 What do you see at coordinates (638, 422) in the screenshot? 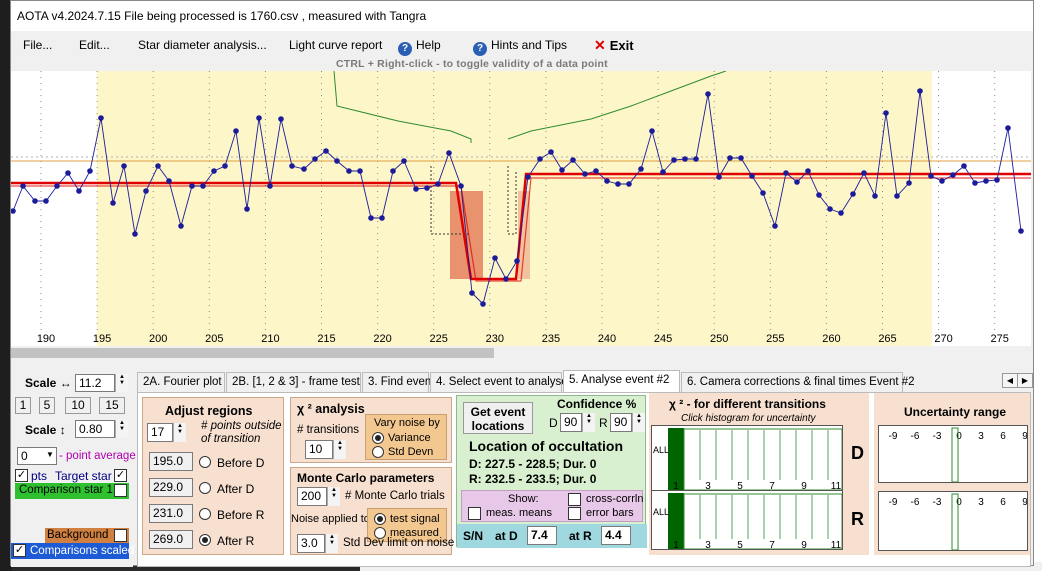
I see `confidence-r-spinner: ▲ ▼` at bounding box center [638, 422].